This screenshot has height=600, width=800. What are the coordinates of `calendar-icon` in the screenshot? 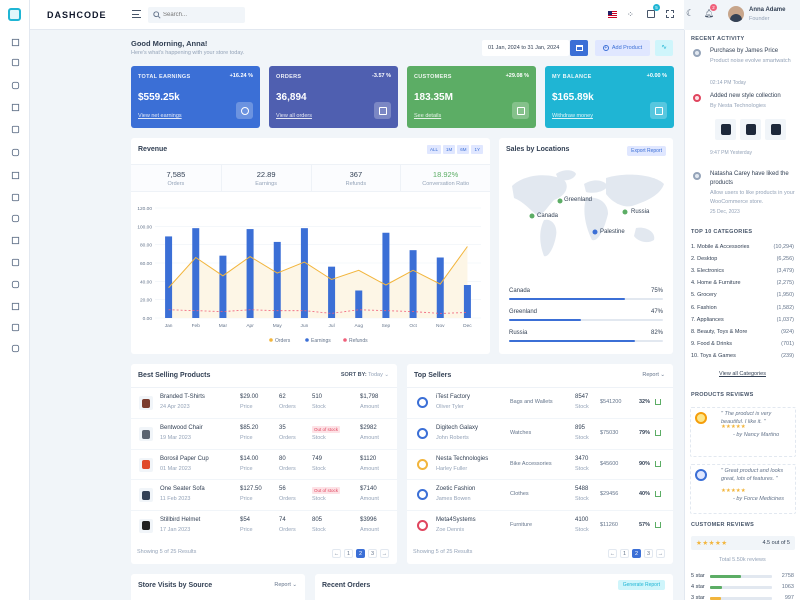 It's located at (15, 129).